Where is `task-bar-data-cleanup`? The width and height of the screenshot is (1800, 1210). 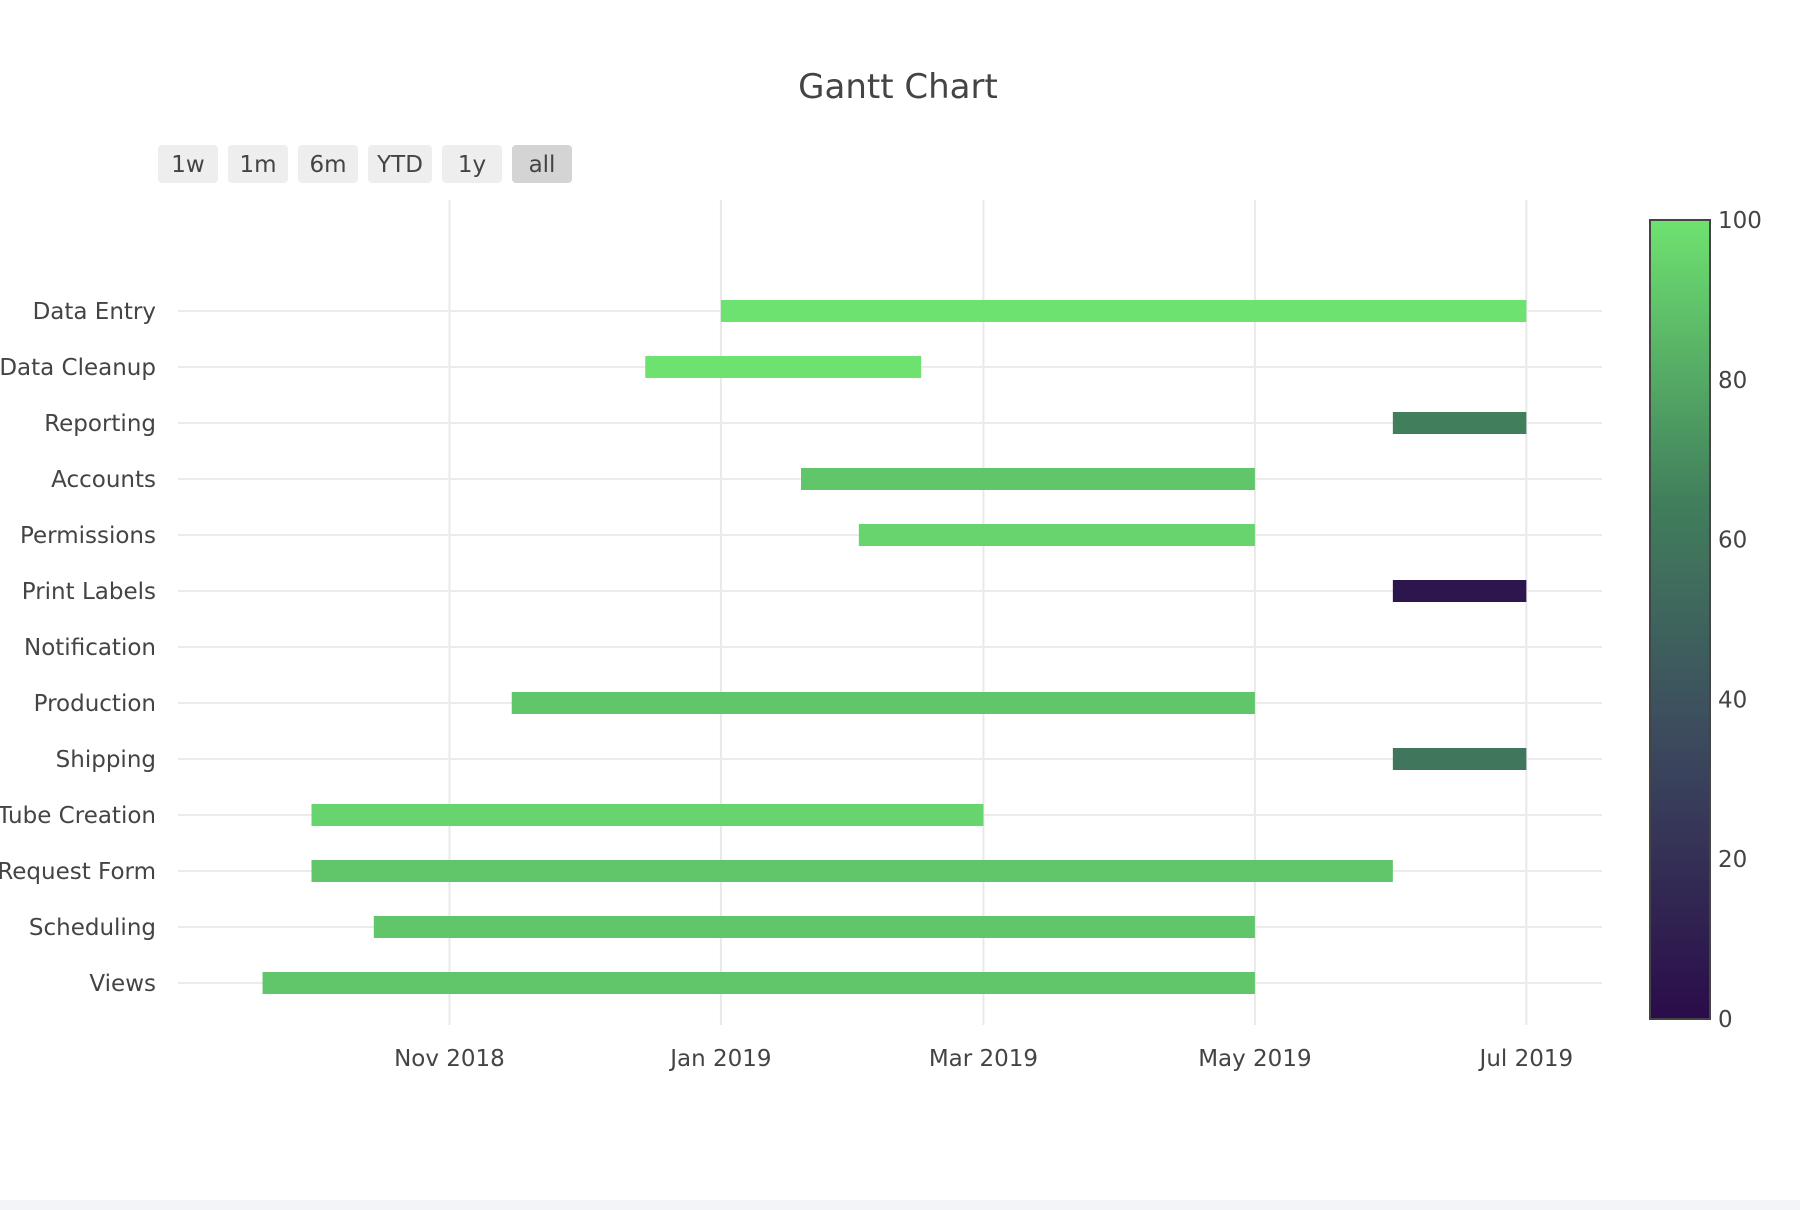
task-bar-data-cleanup is located at coordinates (783, 367).